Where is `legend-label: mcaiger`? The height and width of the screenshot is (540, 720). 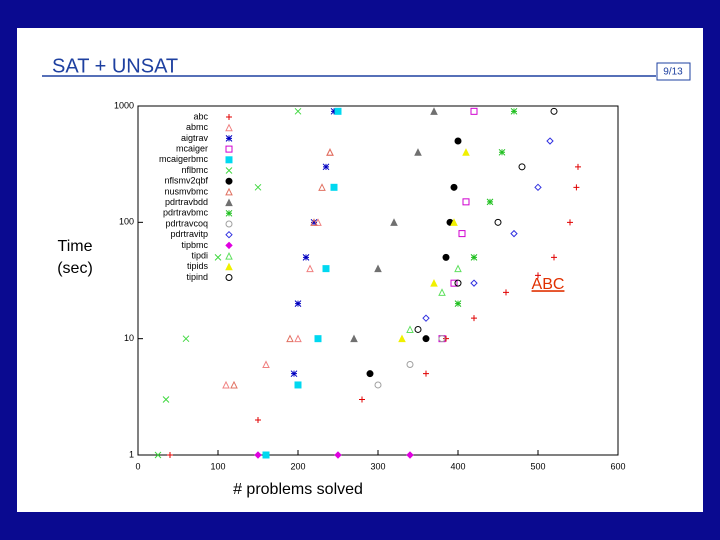
legend-label: mcaiger is located at coordinates (192, 148).